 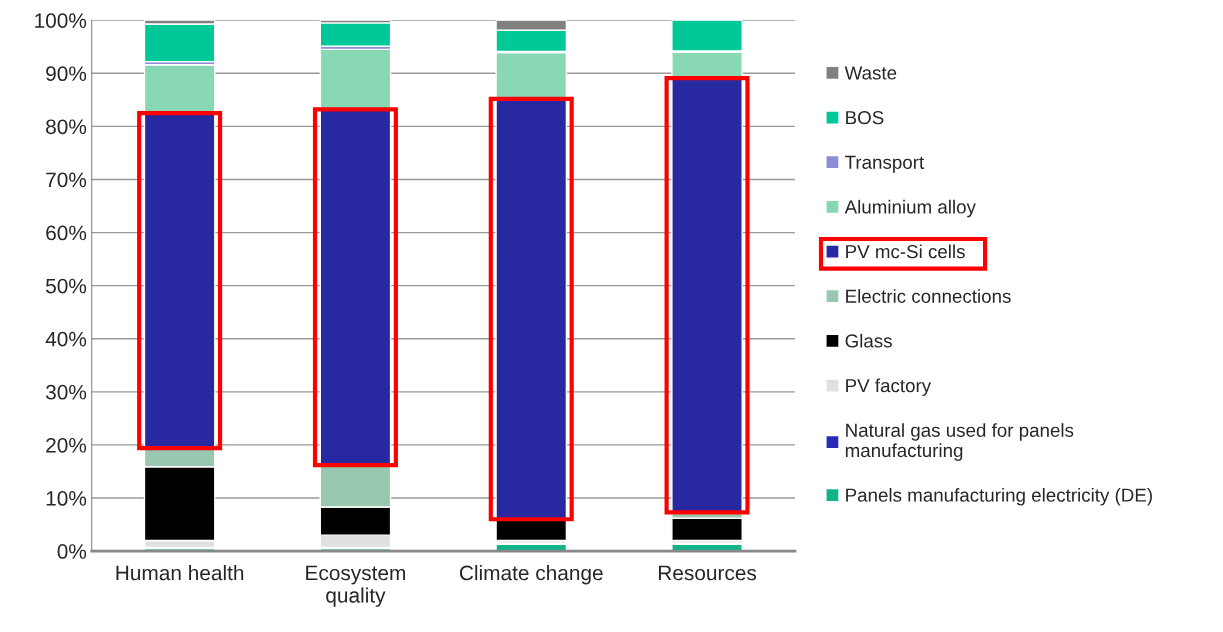 What do you see at coordinates (66, 392) in the screenshot?
I see `y-tick-label: 30%` at bounding box center [66, 392].